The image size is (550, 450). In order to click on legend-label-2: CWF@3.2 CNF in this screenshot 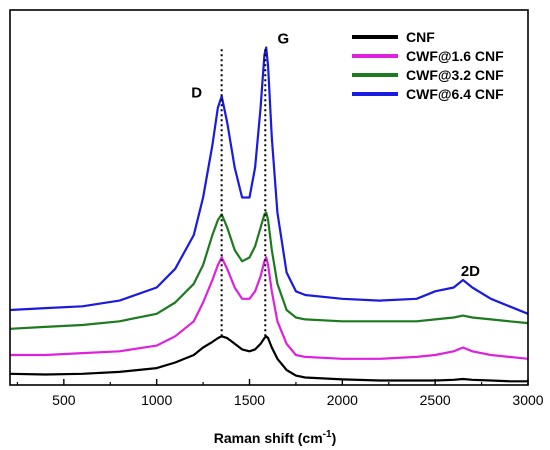, I will do `click(455, 75)`.